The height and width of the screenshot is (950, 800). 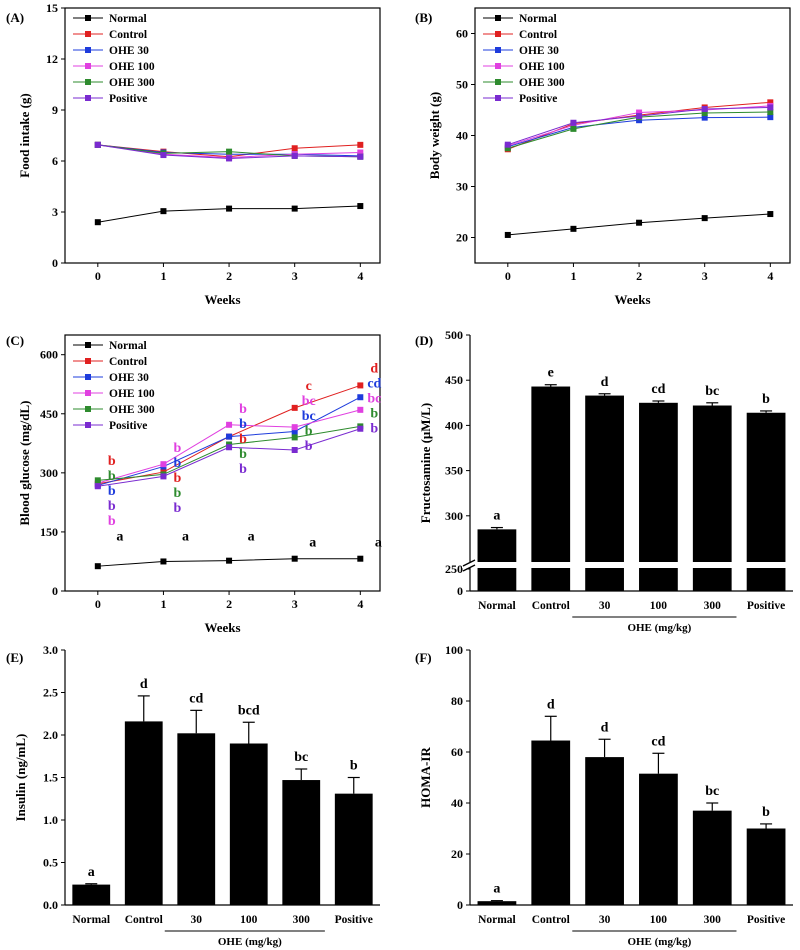 What do you see at coordinates (49, 532) in the screenshot?
I see `y-tick-label: 150` at bounding box center [49, 532].